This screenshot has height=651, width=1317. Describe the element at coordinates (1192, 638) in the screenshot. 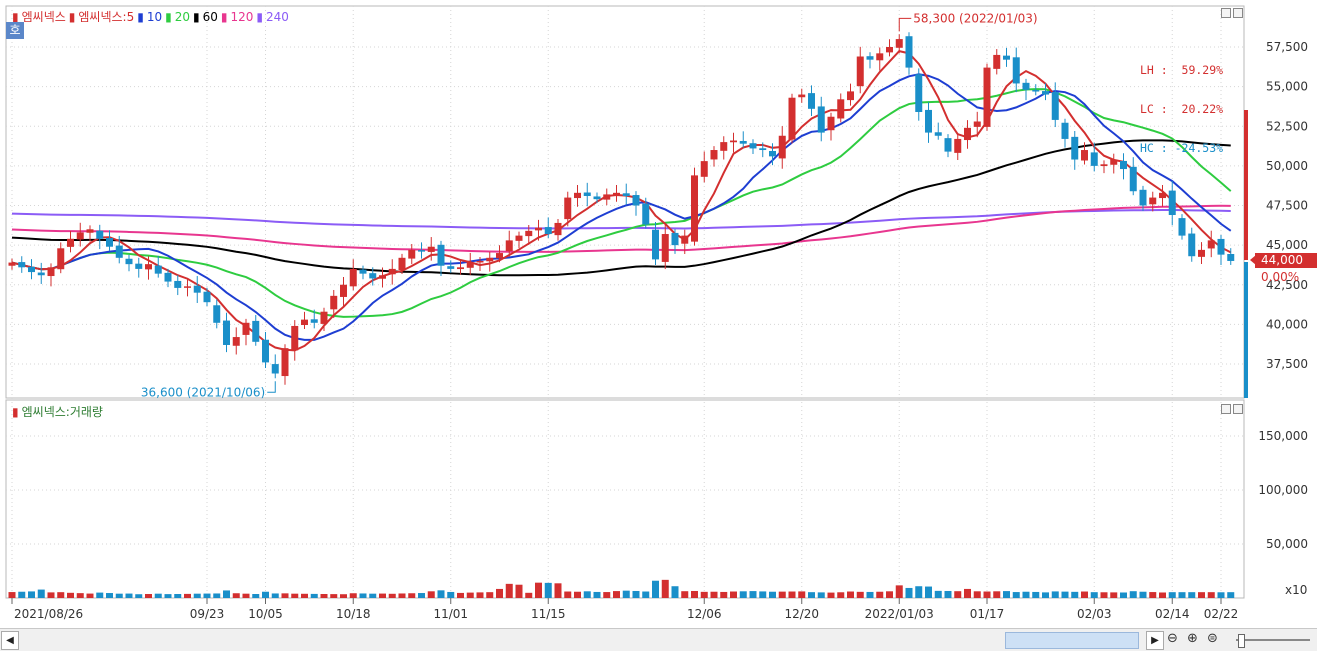

I see `zoom-in-icon: ⊕` at that location.